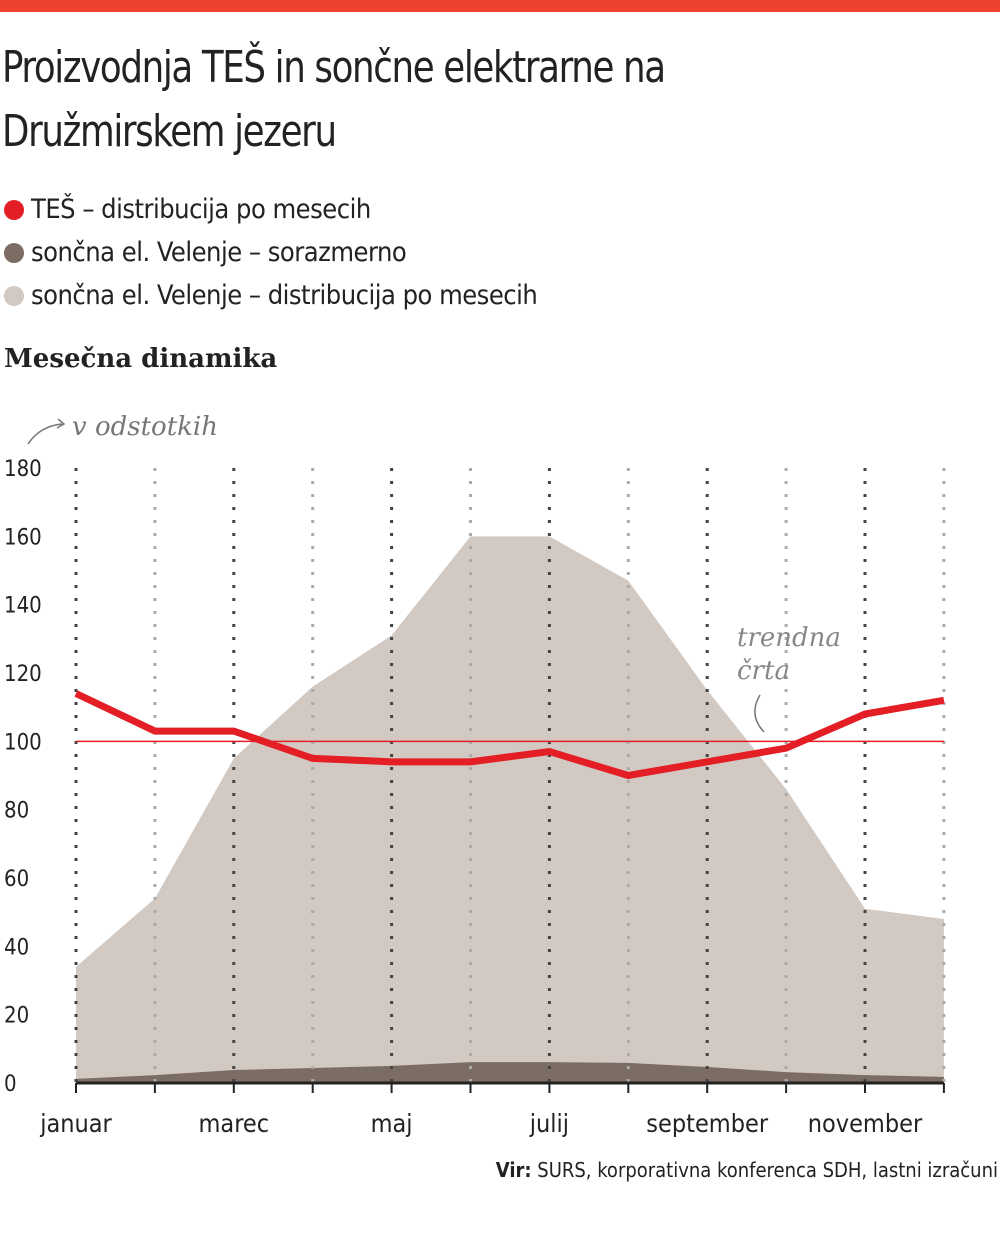 This screenshot has height=1246, width=1000. I want to click on y-tick-label: 40, so click(16, 947).